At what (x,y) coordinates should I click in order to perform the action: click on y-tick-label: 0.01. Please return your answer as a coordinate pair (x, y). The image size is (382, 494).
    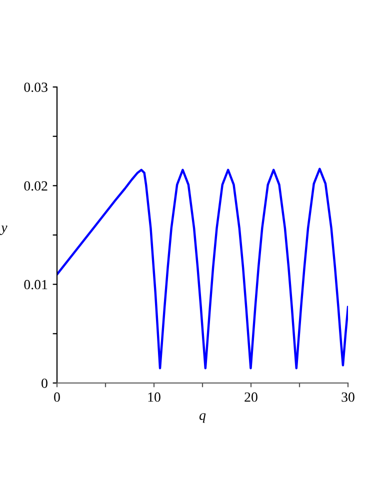
    Looking at the image, I should click on (36, 285).